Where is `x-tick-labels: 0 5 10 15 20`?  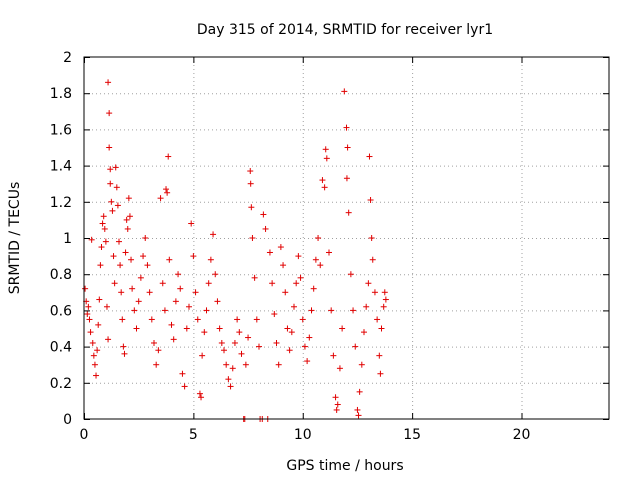
x-tick-labels: 0 5 10 15 20 is located at coordinates (305, 435).